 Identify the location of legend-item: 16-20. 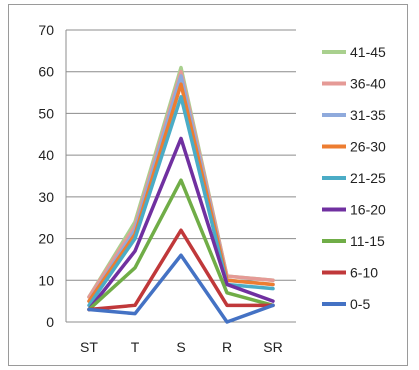
(354, 210).